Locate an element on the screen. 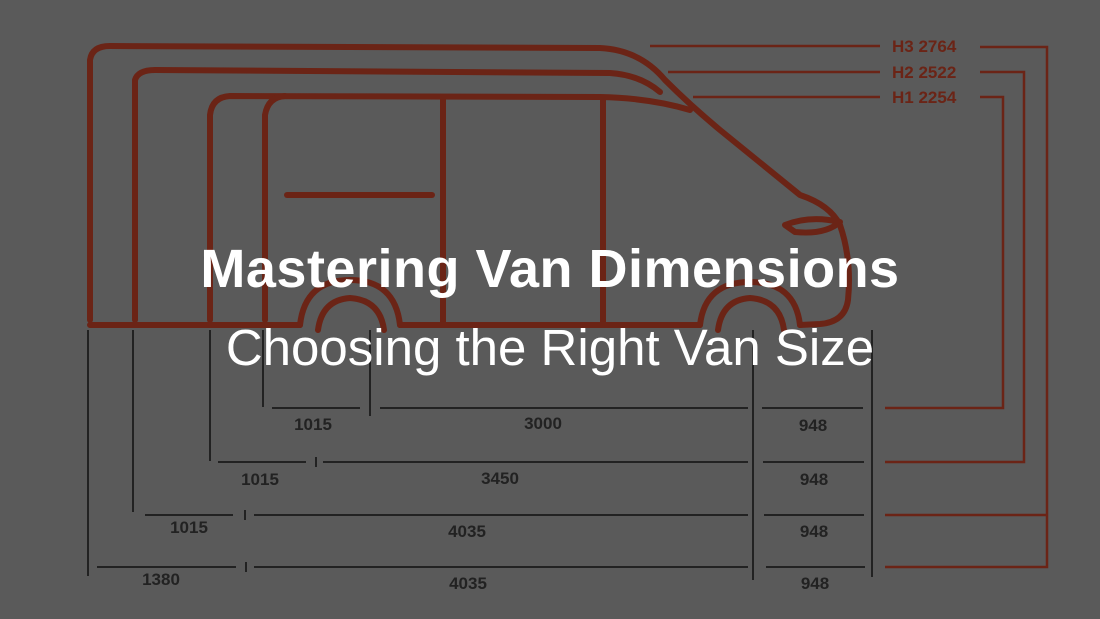 Image resolution: width=1100 pixels, height=619 pixels. headlight is located at coordinates (812, 226).